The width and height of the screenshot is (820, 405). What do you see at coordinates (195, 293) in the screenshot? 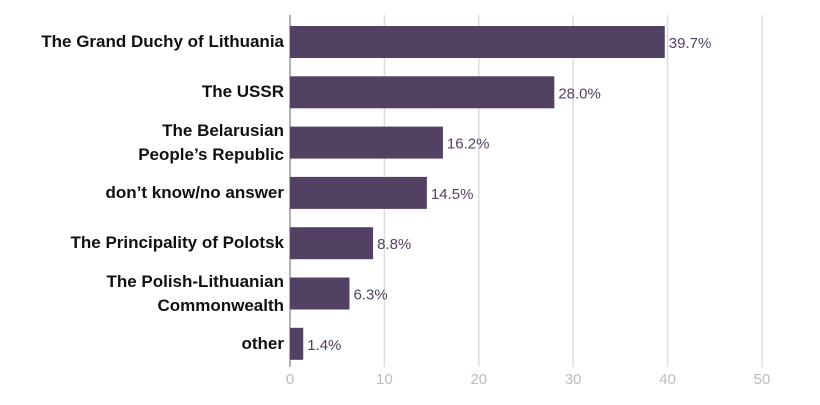
I see `category-label: The Polish-Lithuanian Commonwealth` at bounding box center [195, 293].